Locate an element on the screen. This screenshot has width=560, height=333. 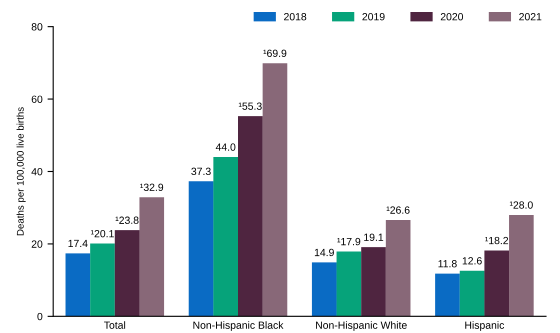
x-tick-label: Non-Hispanic Black is located at coordinates (238, 326).